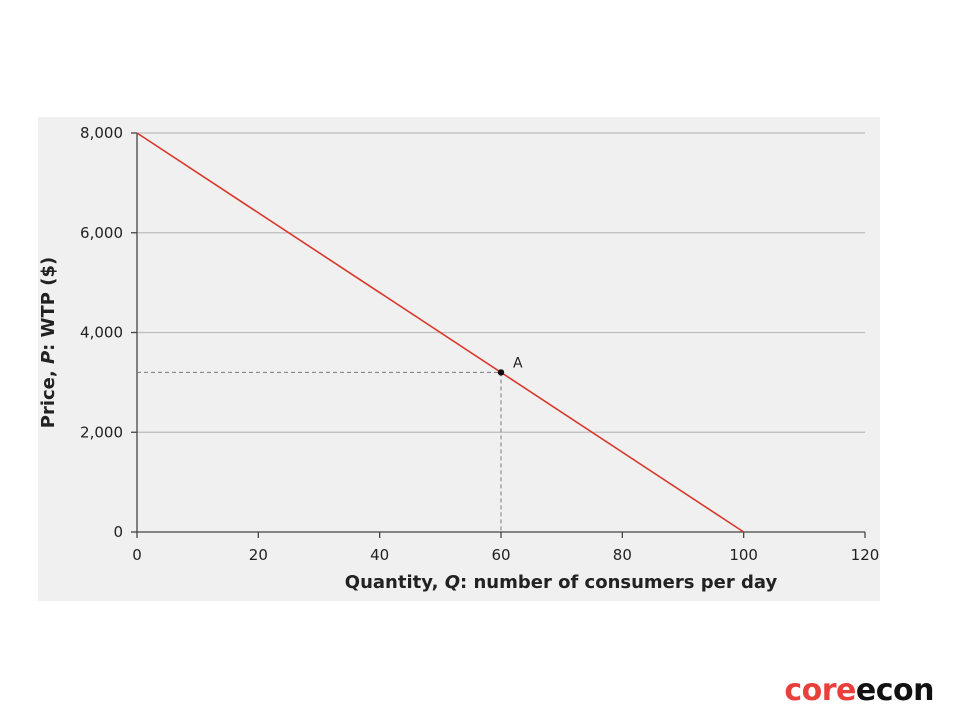 Image resolution: width=960 pixels, height=720 pixels. I want to click on x-axis-title: Quantity, Q: number of consumers per day, so click(561, 582).